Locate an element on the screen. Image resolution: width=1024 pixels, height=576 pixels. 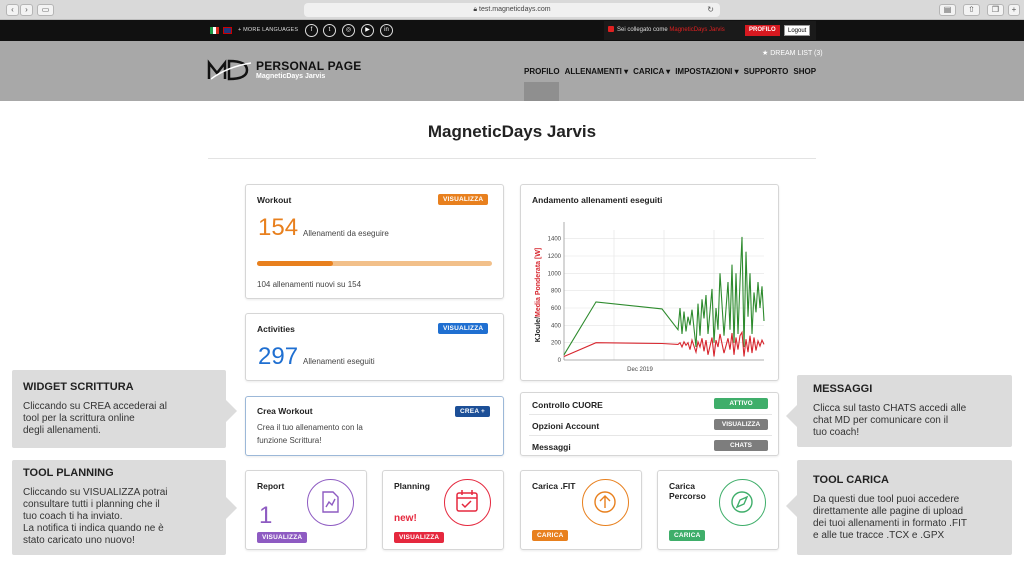
messaggi-callout-title: MESSAGGI is located at coordinates (843, 389).